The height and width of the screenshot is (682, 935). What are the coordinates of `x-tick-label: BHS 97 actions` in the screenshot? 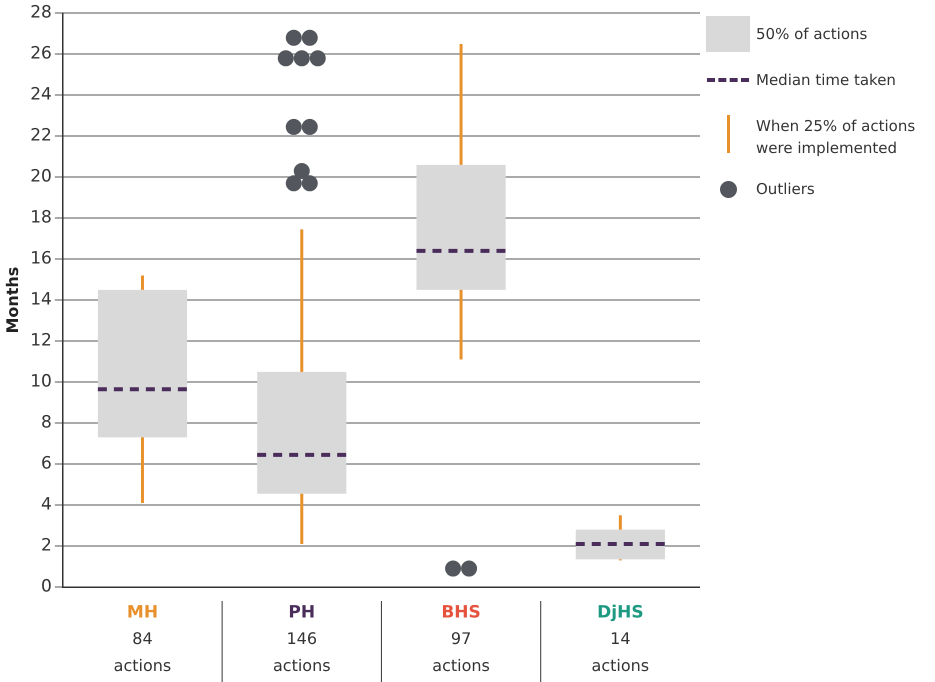 It's located at (461, 639).